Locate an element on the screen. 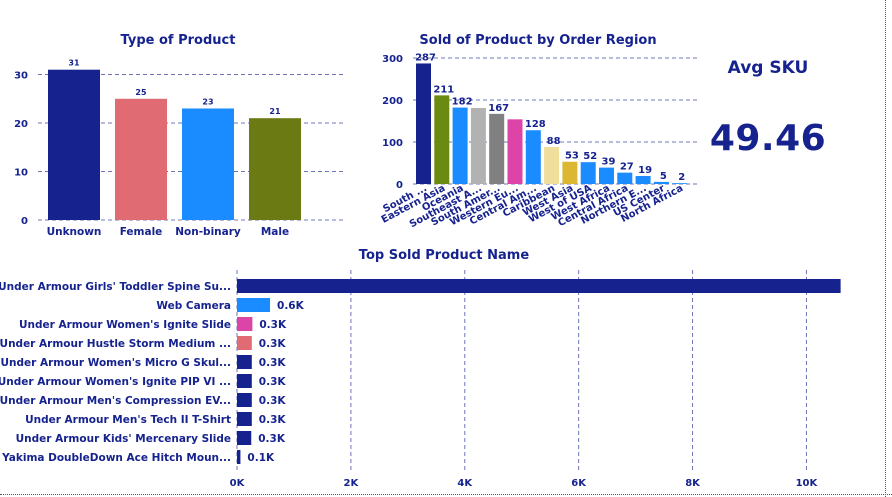  y-tick-label: Web Camera is located at coordinates (193, 306).